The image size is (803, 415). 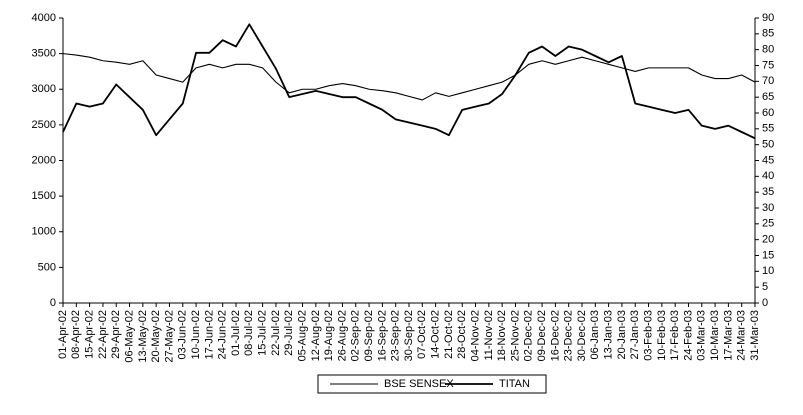 What do you see at coordinates (489, 335) in the screenshot?
I see `x-tick-label: 11-Nov-02` at bounding box center [489, 335].